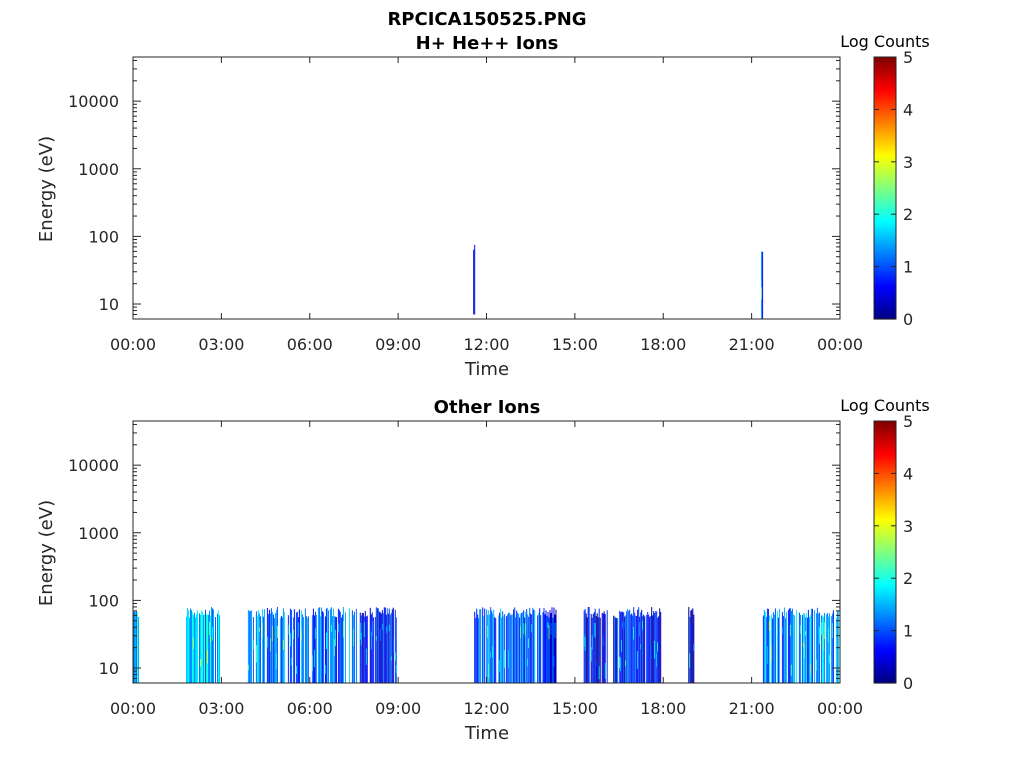 The height and width of the screenshot is (768, 1024). Describe the element at coordinates (618, 281) in the screenshot. I see `spectrogram-plot` at that location.